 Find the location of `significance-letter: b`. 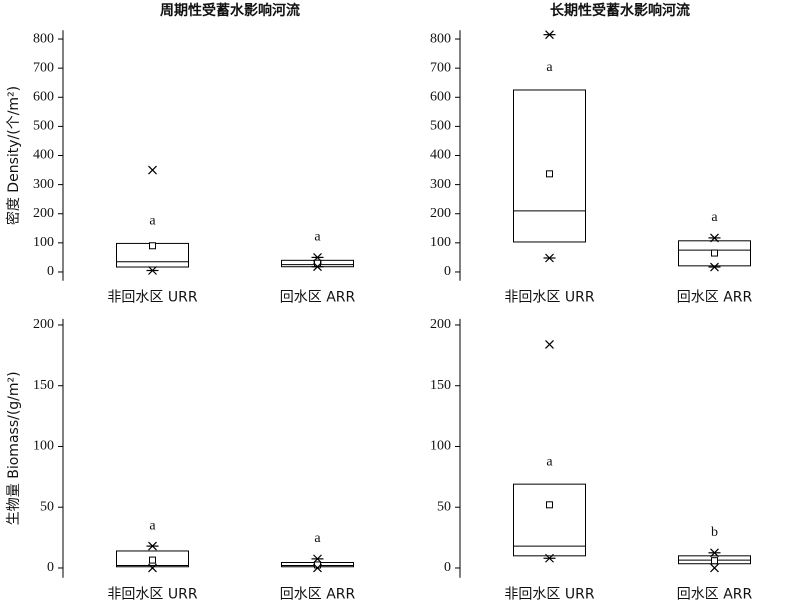

significance-letter: b is located at coordinates (714, 532).